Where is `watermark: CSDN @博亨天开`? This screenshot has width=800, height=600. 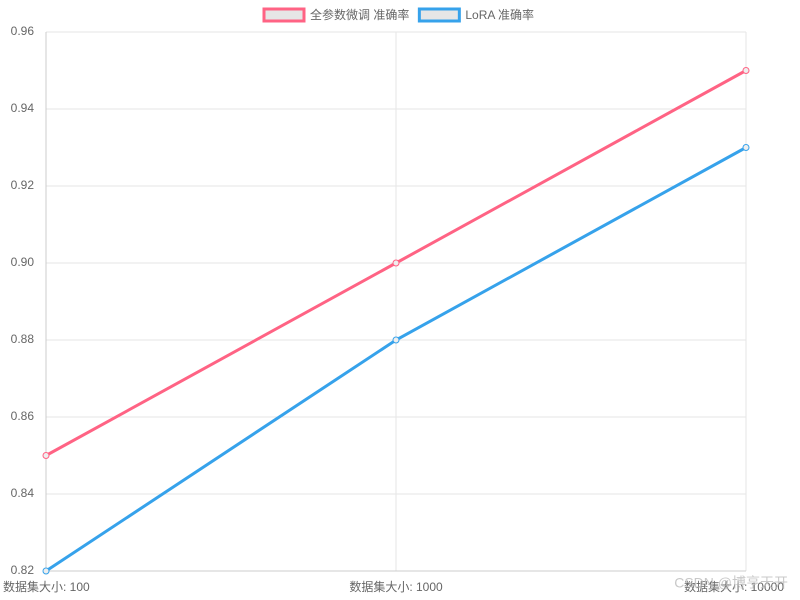
watermark: CSDN @博亨天开 is located at coordinates (731, 583).